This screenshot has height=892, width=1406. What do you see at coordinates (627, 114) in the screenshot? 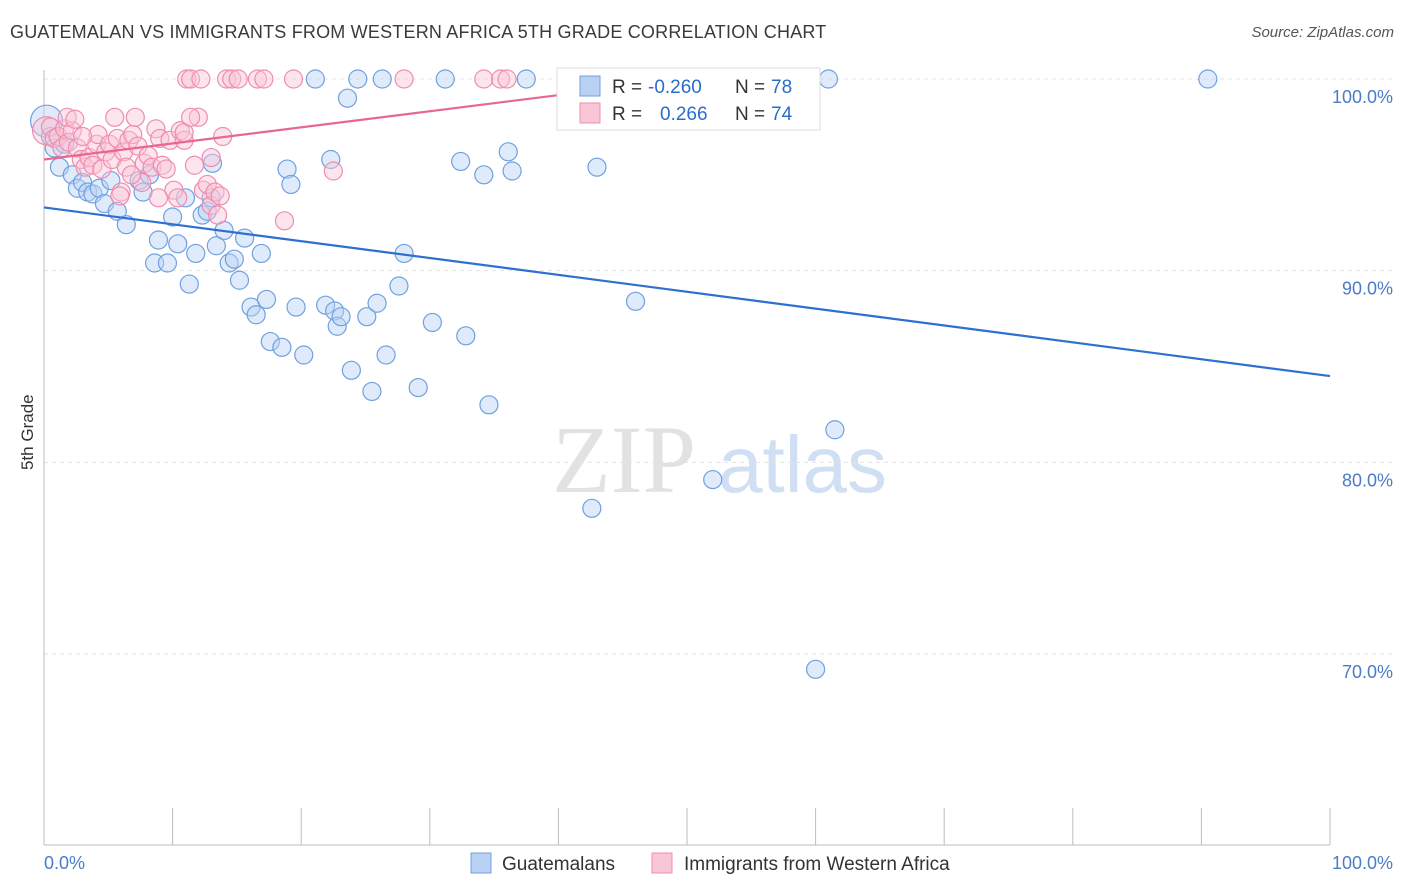
I see `legend-r-label-2: R =` at bounding box center [627, 114].